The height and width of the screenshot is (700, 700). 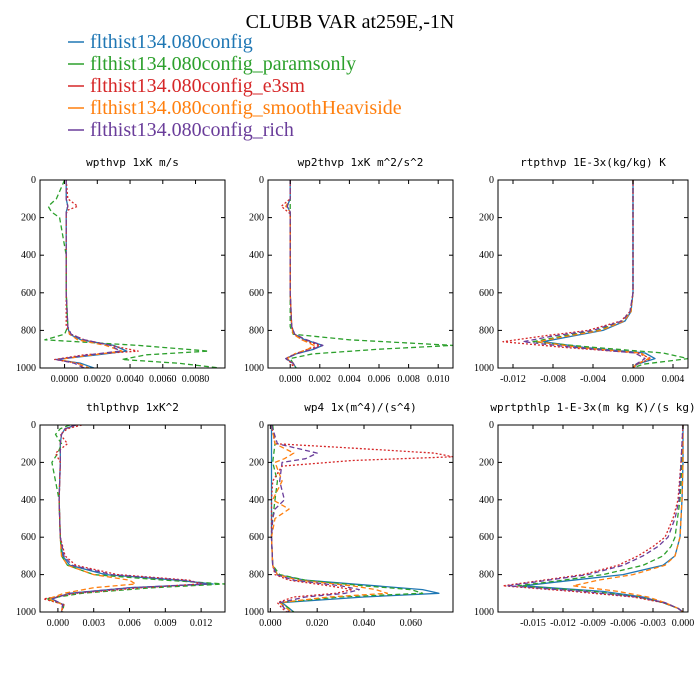 What do you see at coordinates (553, 379) in the screenshot?
I see `x-tick-label: -0.008` at bounding box center [553, 379].